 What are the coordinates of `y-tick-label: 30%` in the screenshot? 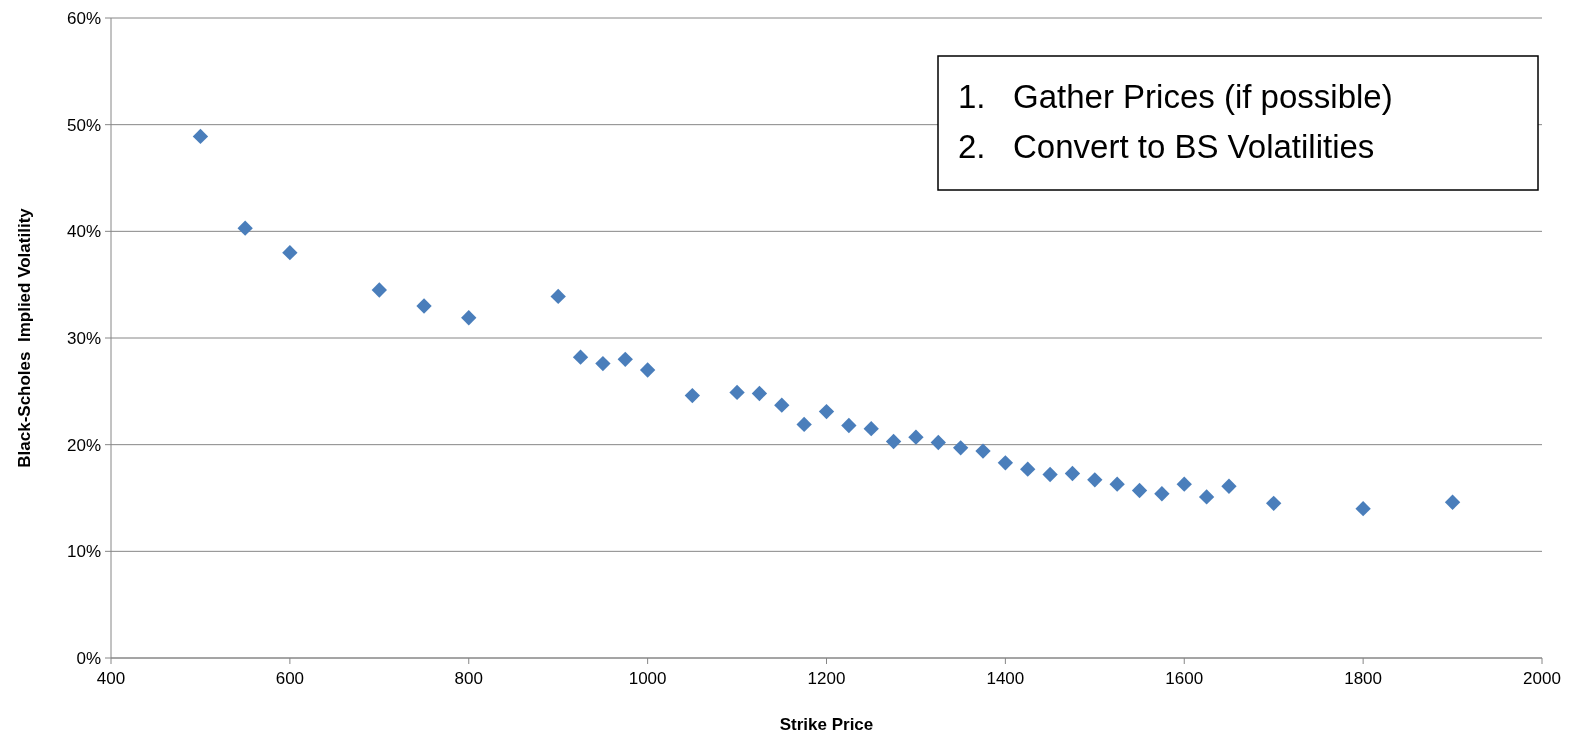 It's located at (83, 338).